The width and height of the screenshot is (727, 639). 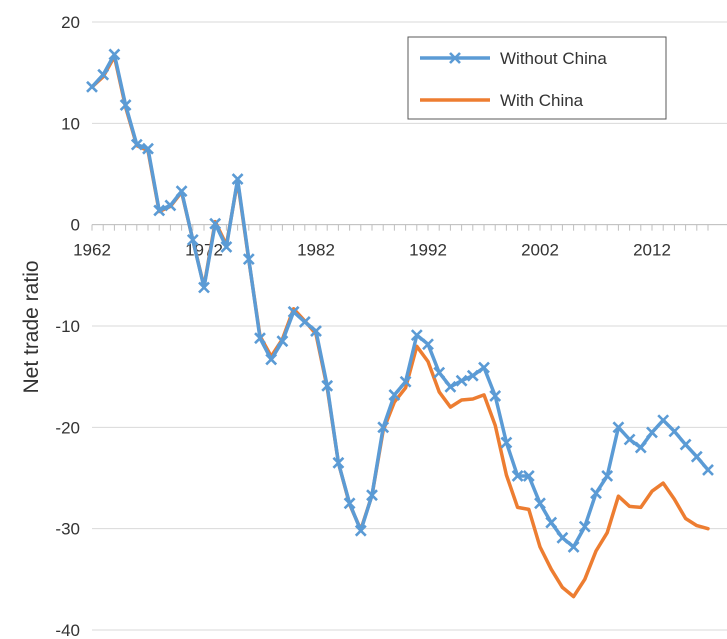 What do you see at coordinates (70, 123) in the screenshot?
I see `y-tick-label: 10` at bounding box center [70, 123].